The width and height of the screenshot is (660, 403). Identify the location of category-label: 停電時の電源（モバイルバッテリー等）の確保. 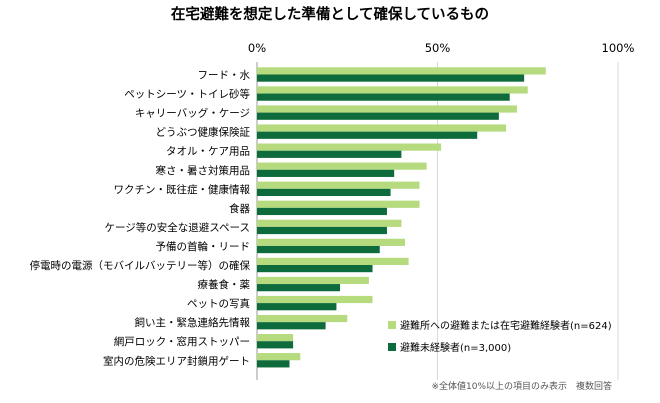
(140, 265).